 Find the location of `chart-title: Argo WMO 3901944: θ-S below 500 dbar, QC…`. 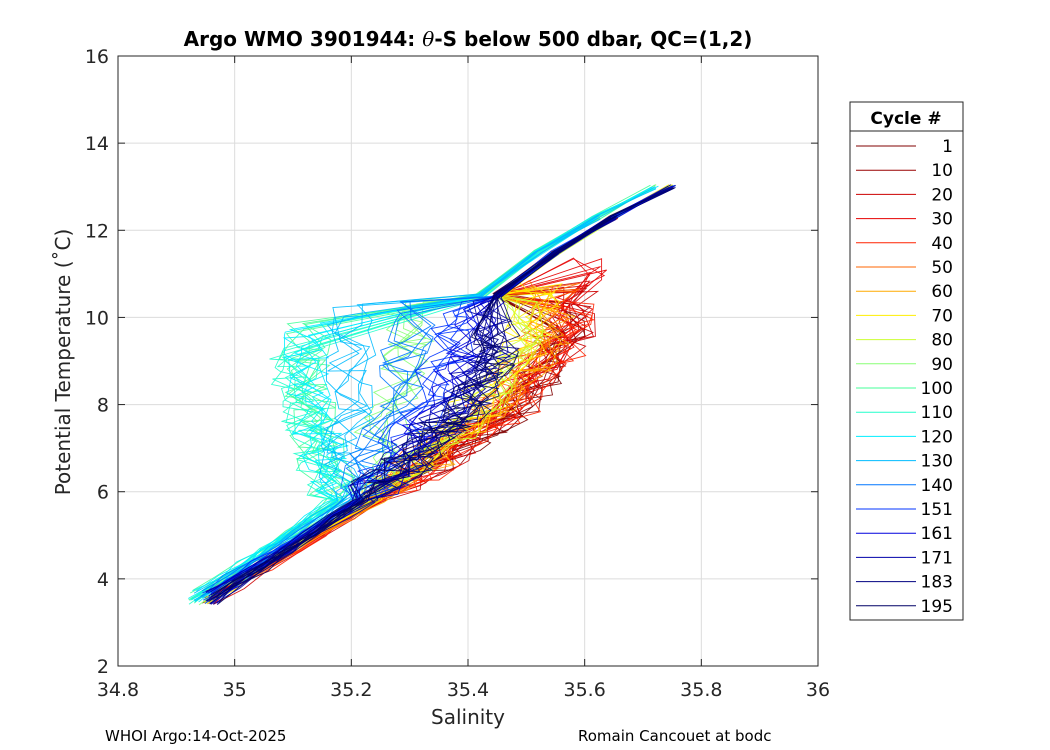

chart-title: Argo WMO 3901944: θ-S below 500 dbar, QC… is located at coordinates (468, 39).